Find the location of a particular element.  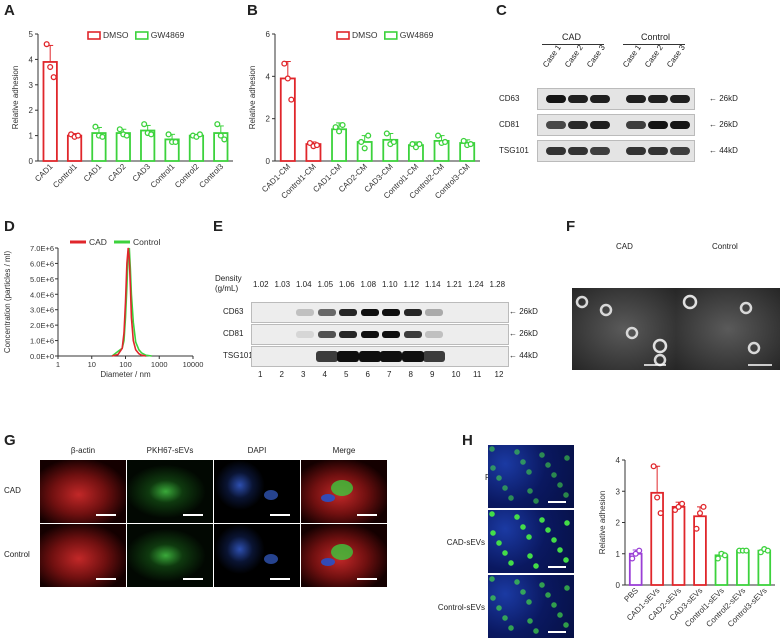

group-label-cad: CAD is located at coordinates (572, 37).